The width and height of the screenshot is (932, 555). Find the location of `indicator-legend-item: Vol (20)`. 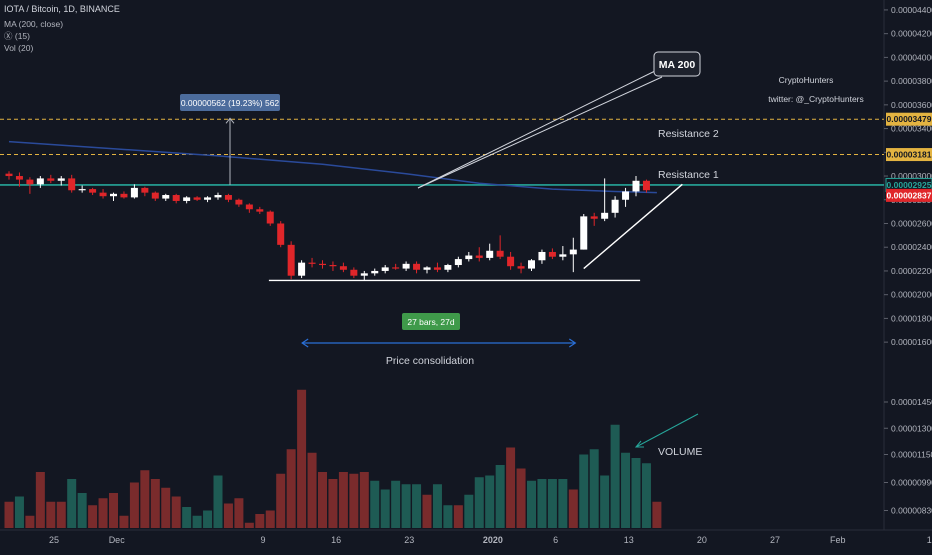

indicator-legend-item: Vol (20) is located at coordinates (18, 48).